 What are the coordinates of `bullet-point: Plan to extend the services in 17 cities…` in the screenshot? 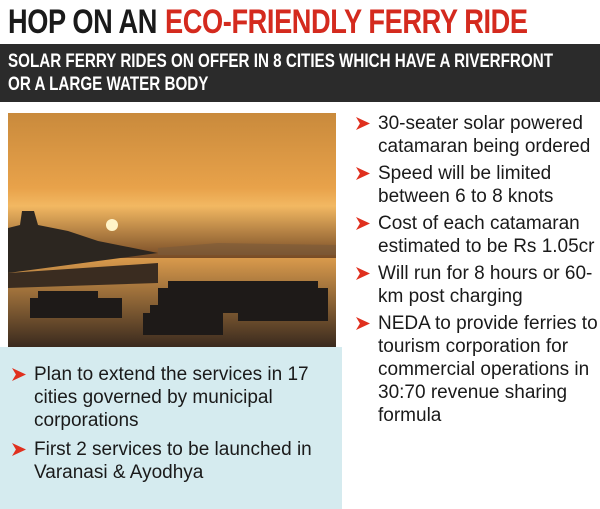 It's located at (168, 397).